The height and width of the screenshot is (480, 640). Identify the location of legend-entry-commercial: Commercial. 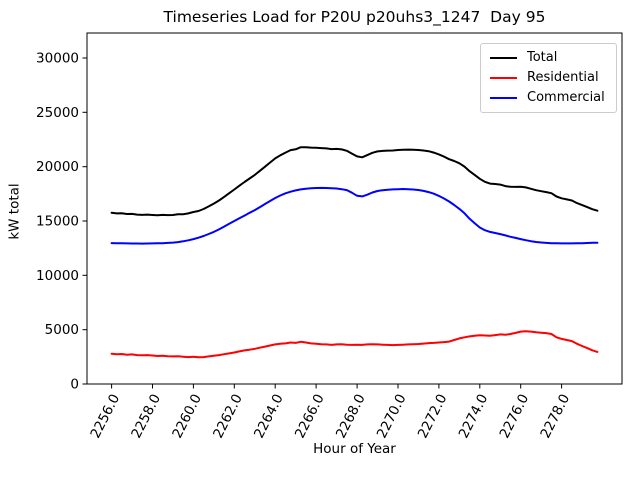
(548, 98).